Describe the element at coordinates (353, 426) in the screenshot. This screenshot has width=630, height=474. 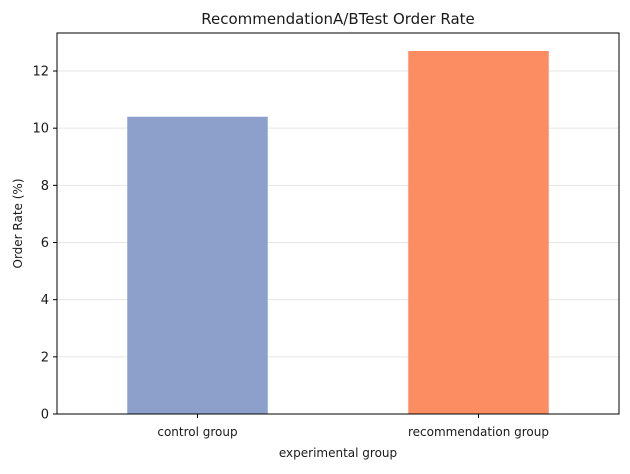
I see `x-axis-ticks: control group recommendation group` at that location.